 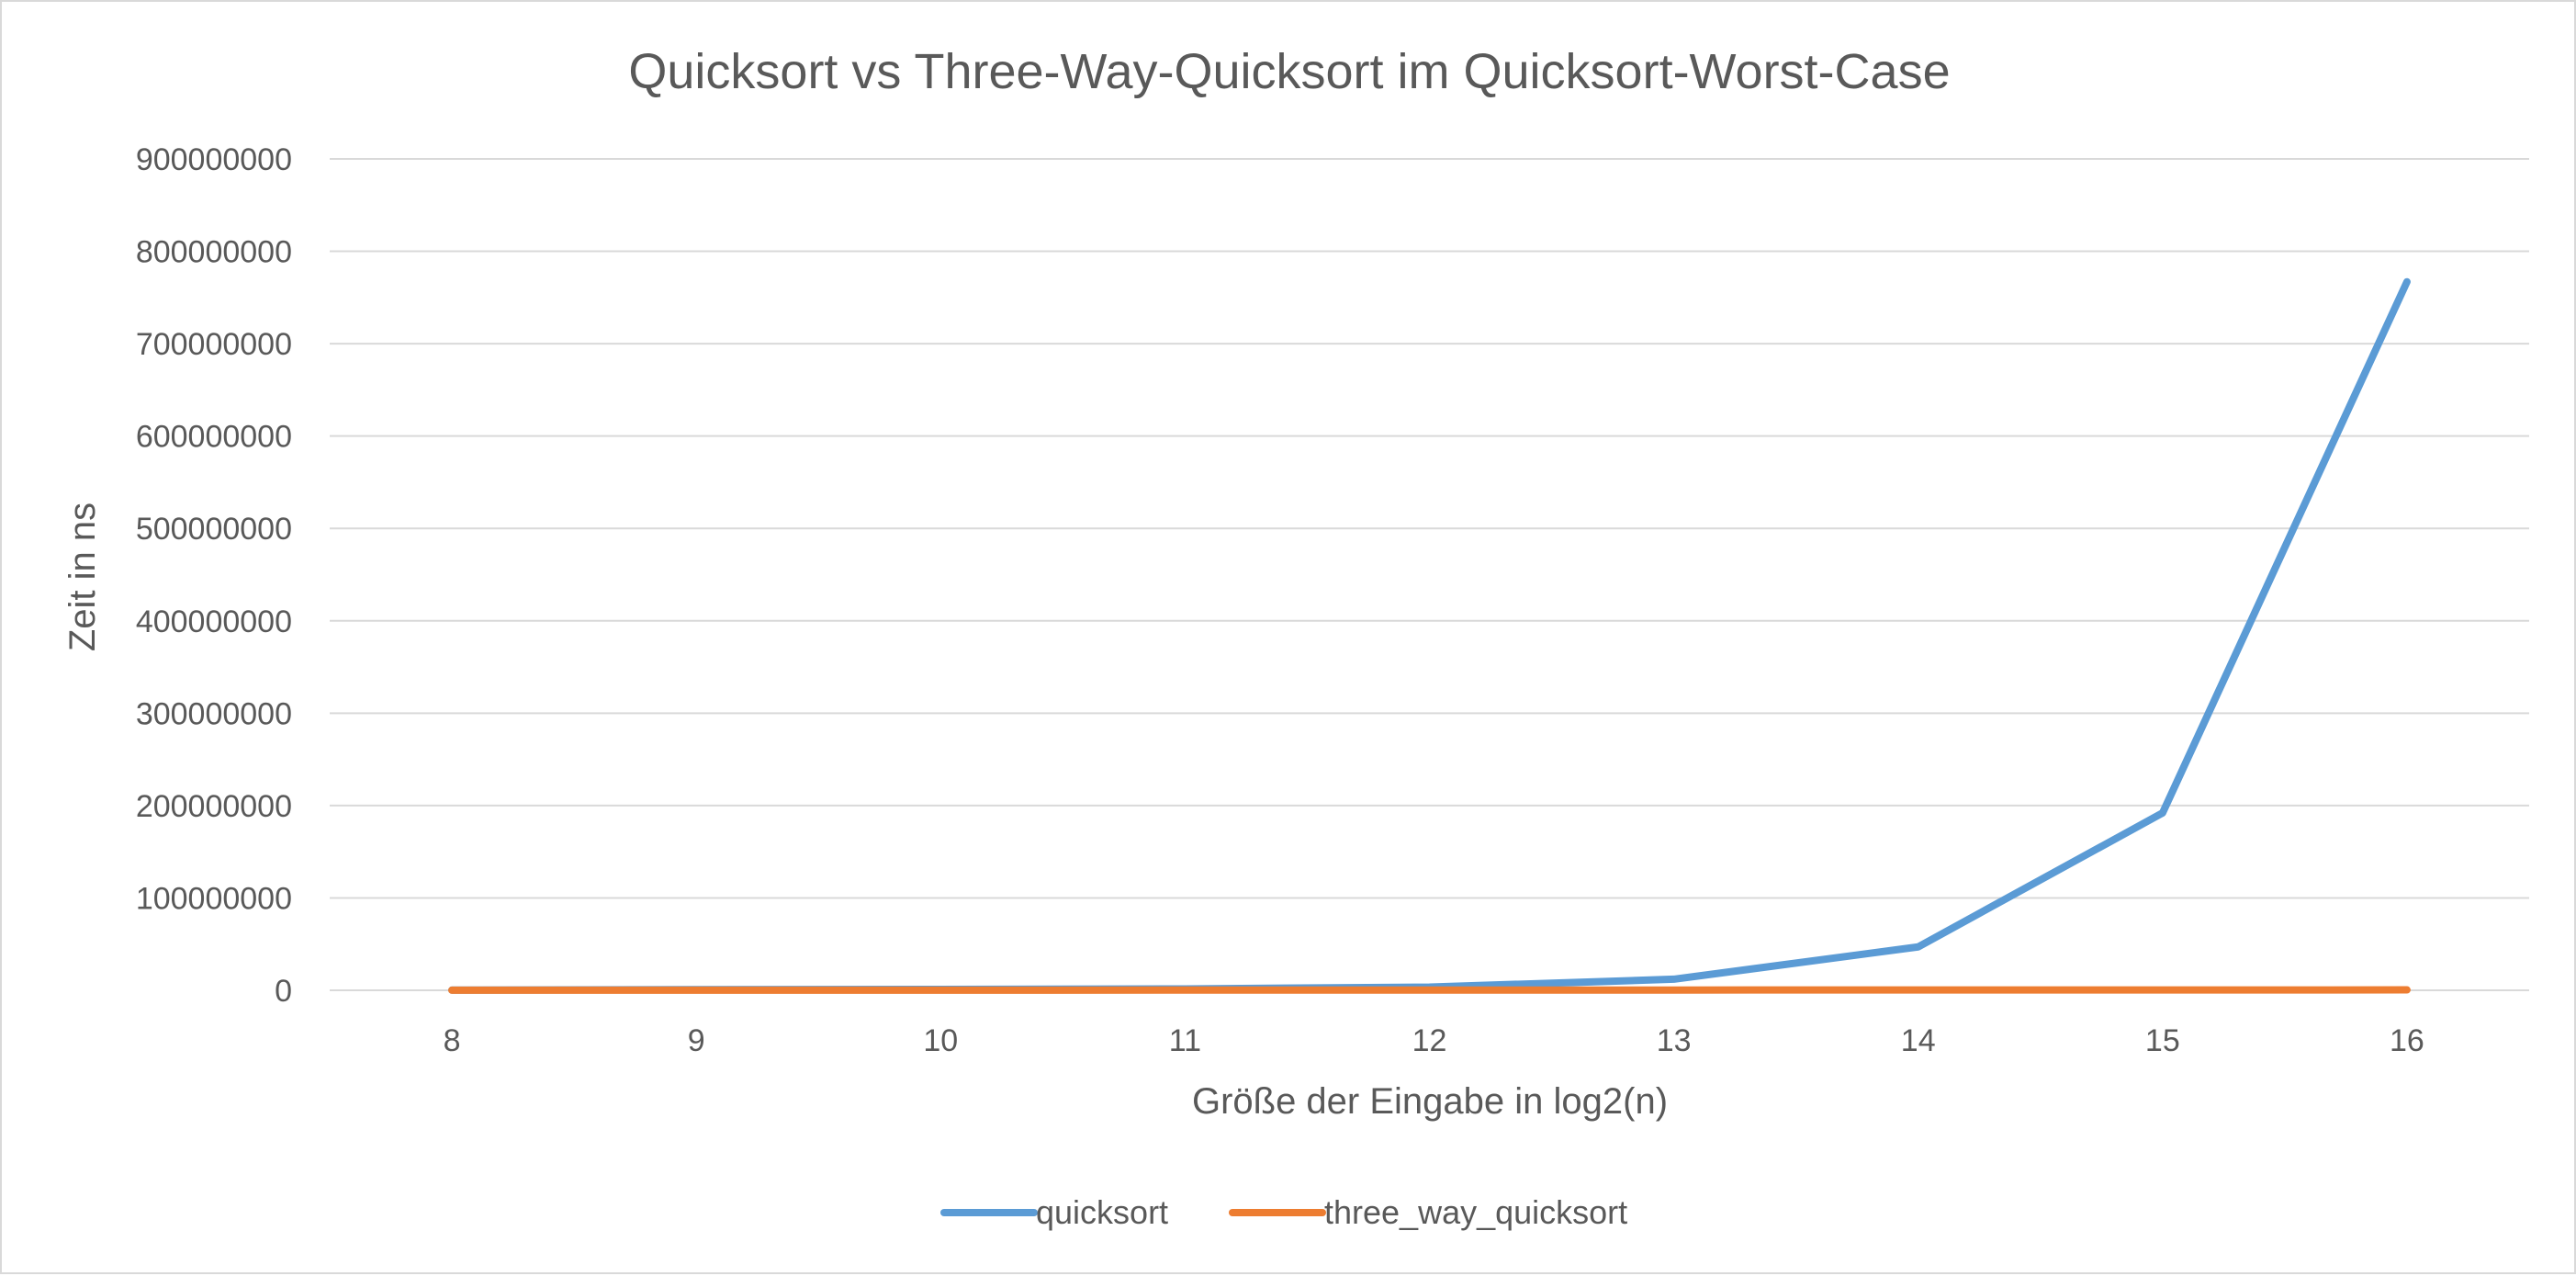 What do you see at coordinates (214, 806) in the screenshot?
I see `y-tick-label: 200000000` at bounding box center [214, 806].